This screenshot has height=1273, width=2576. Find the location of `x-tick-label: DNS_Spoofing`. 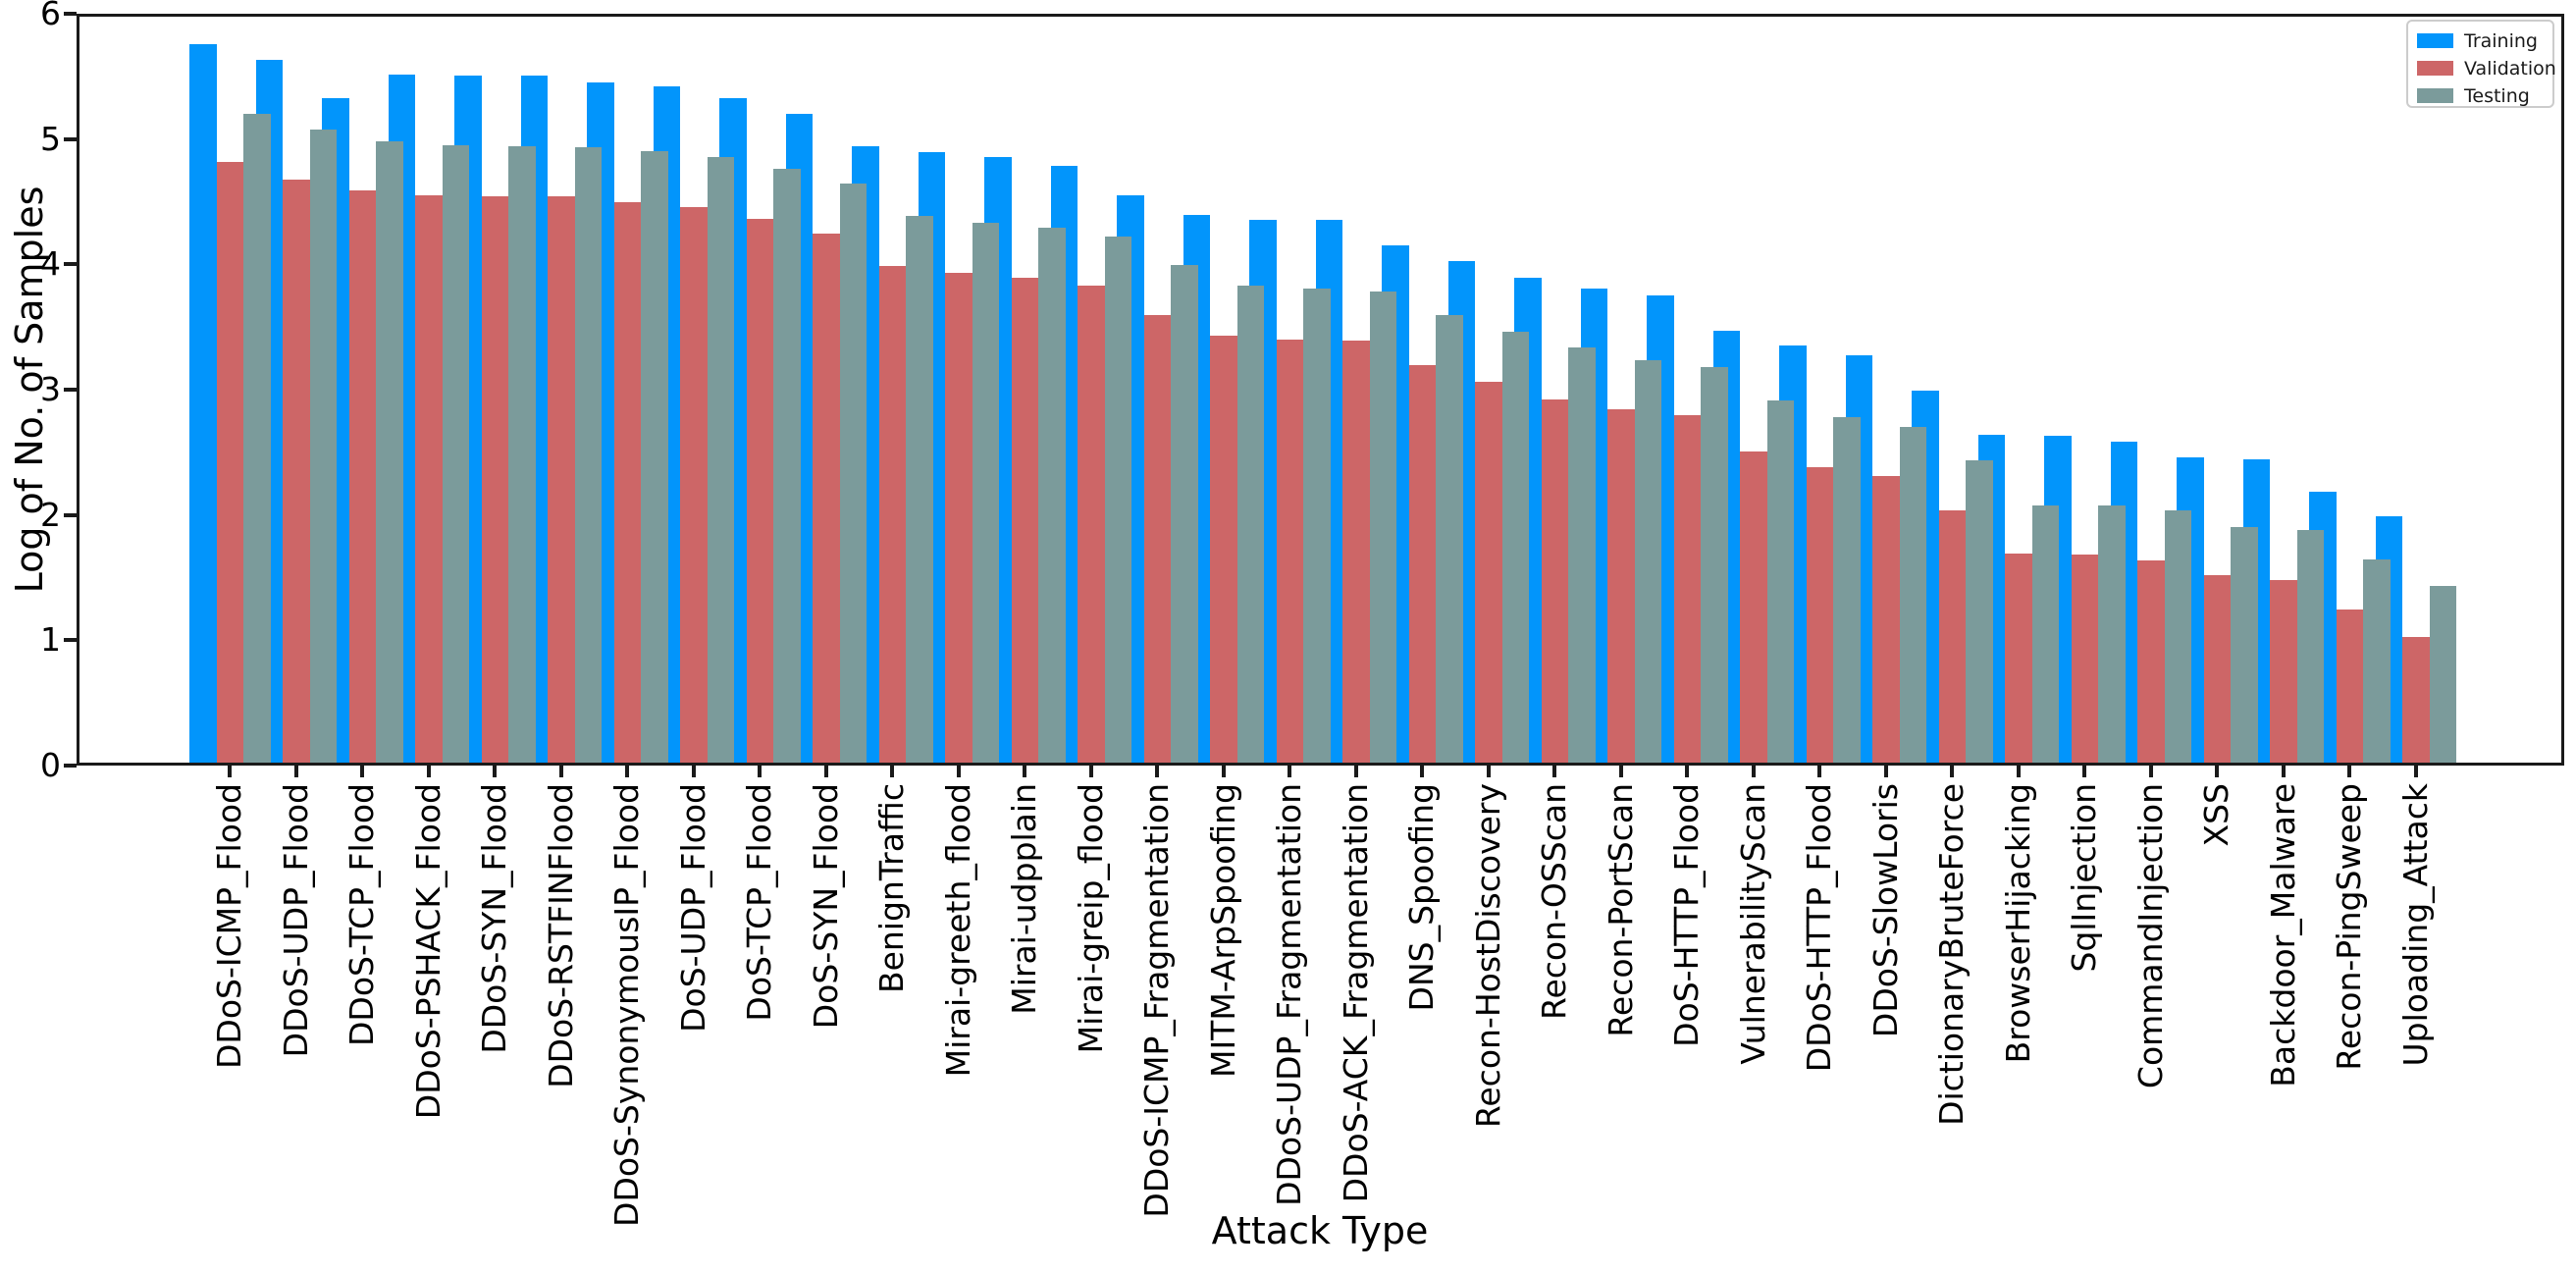

x-tick-label: DNS_Spoofing is located at coordinates (1422, 897).